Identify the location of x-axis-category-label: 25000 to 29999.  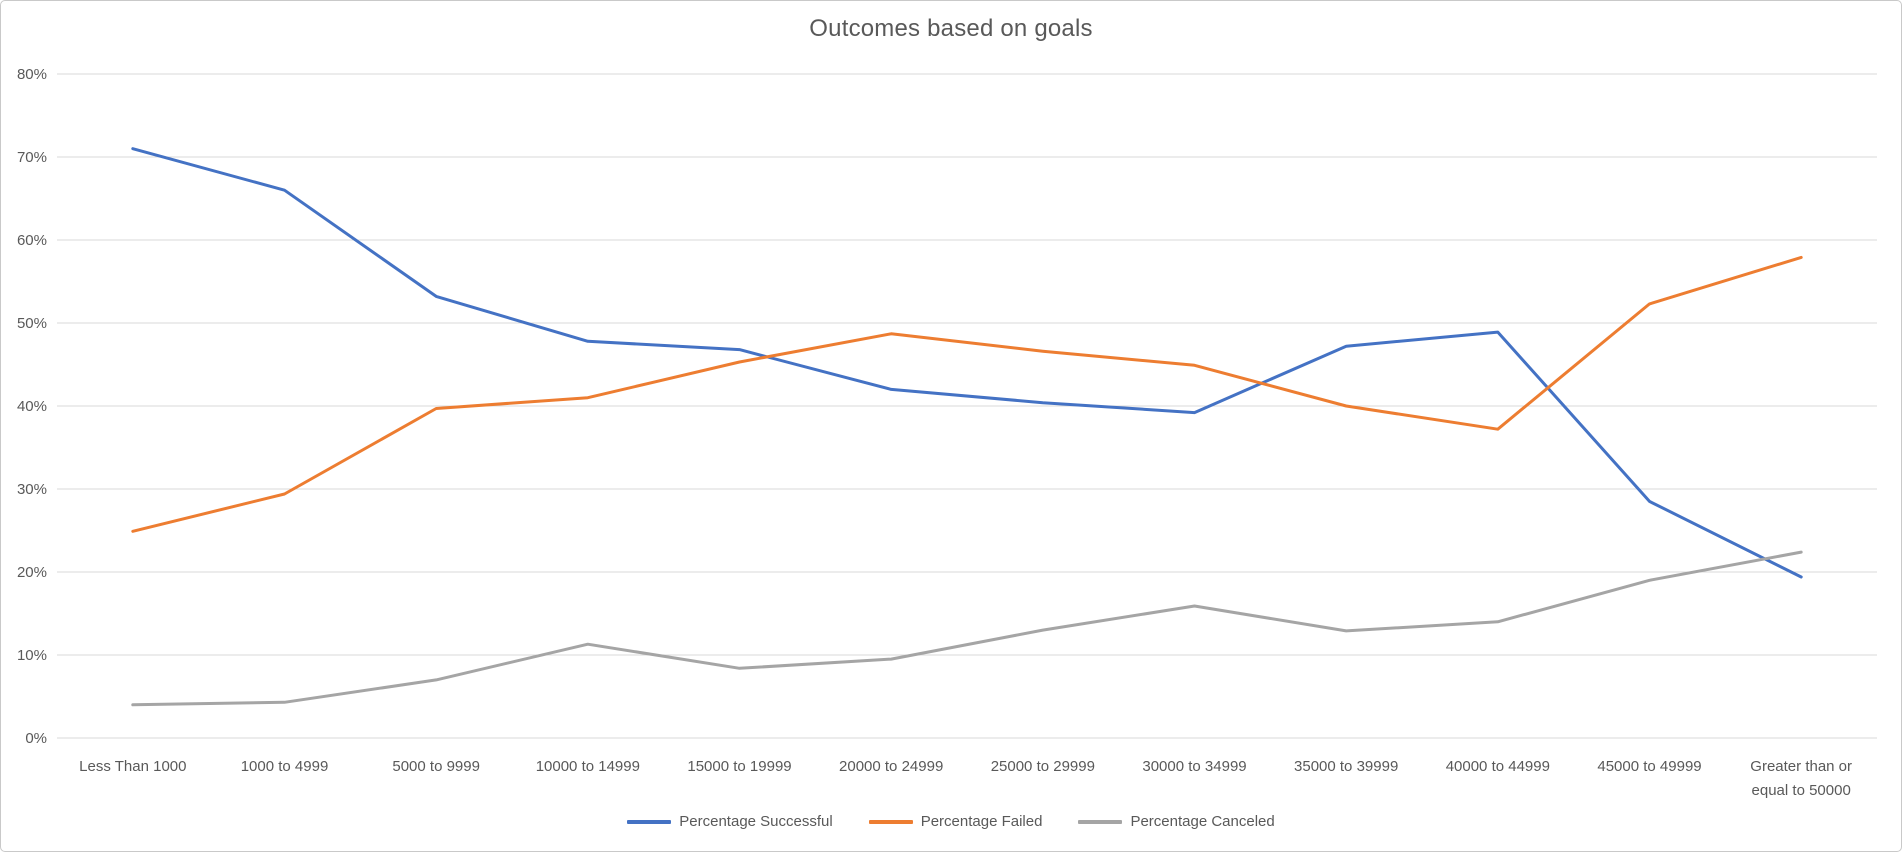
(1043, 766).